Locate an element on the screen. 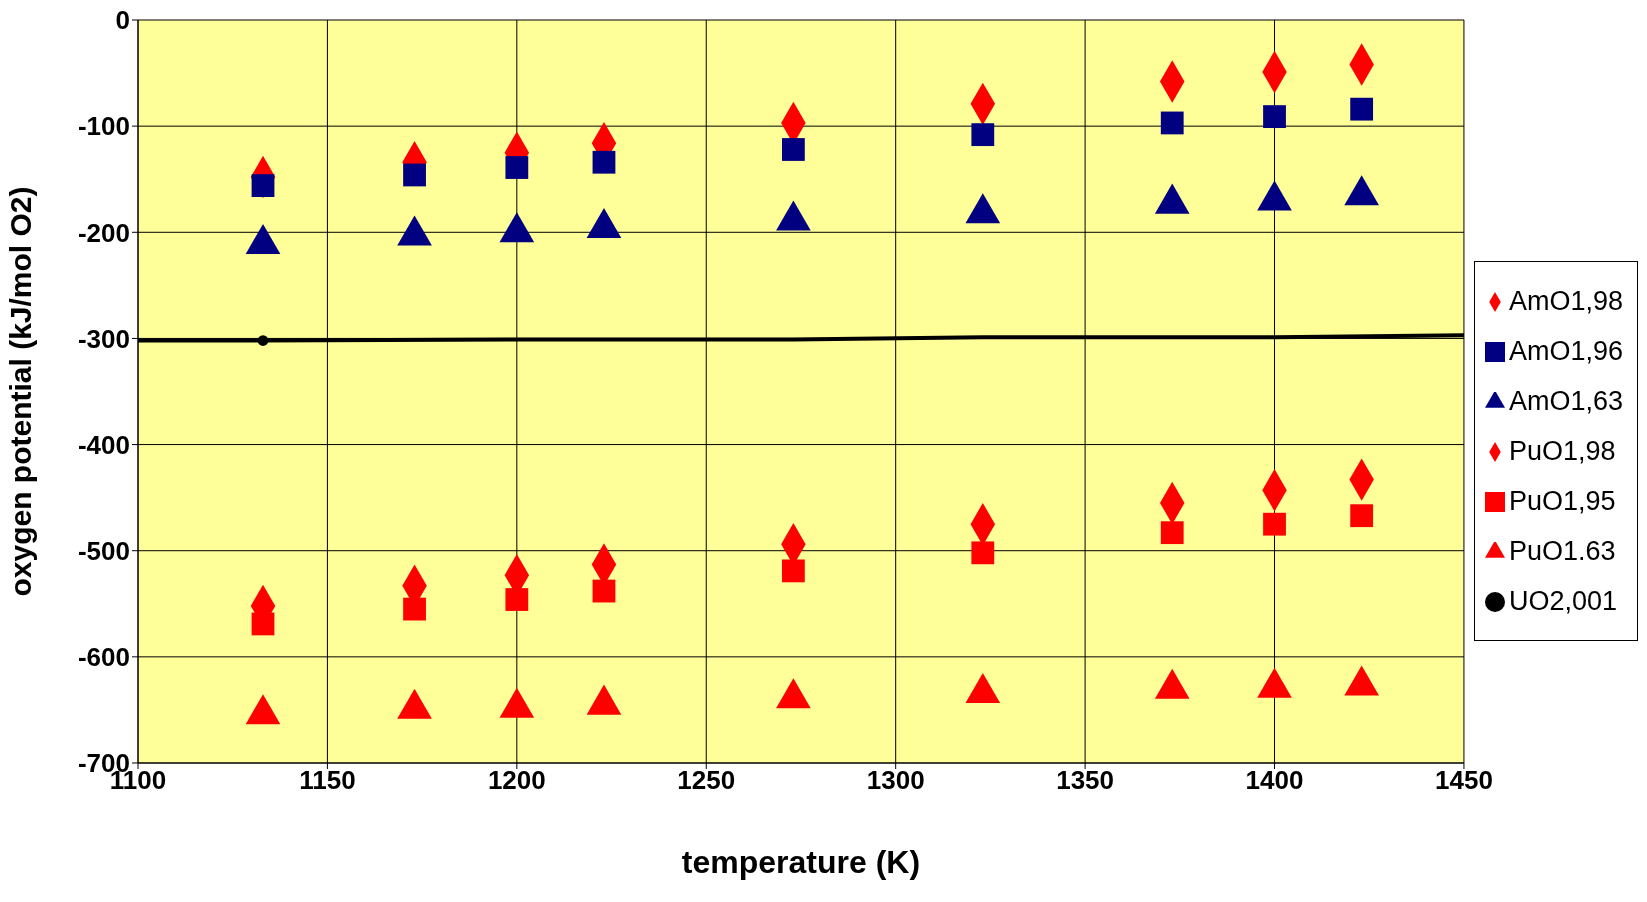 The image size is (1647, 902). x-tick-label: 1400 is located at coordinates (1274, 780).